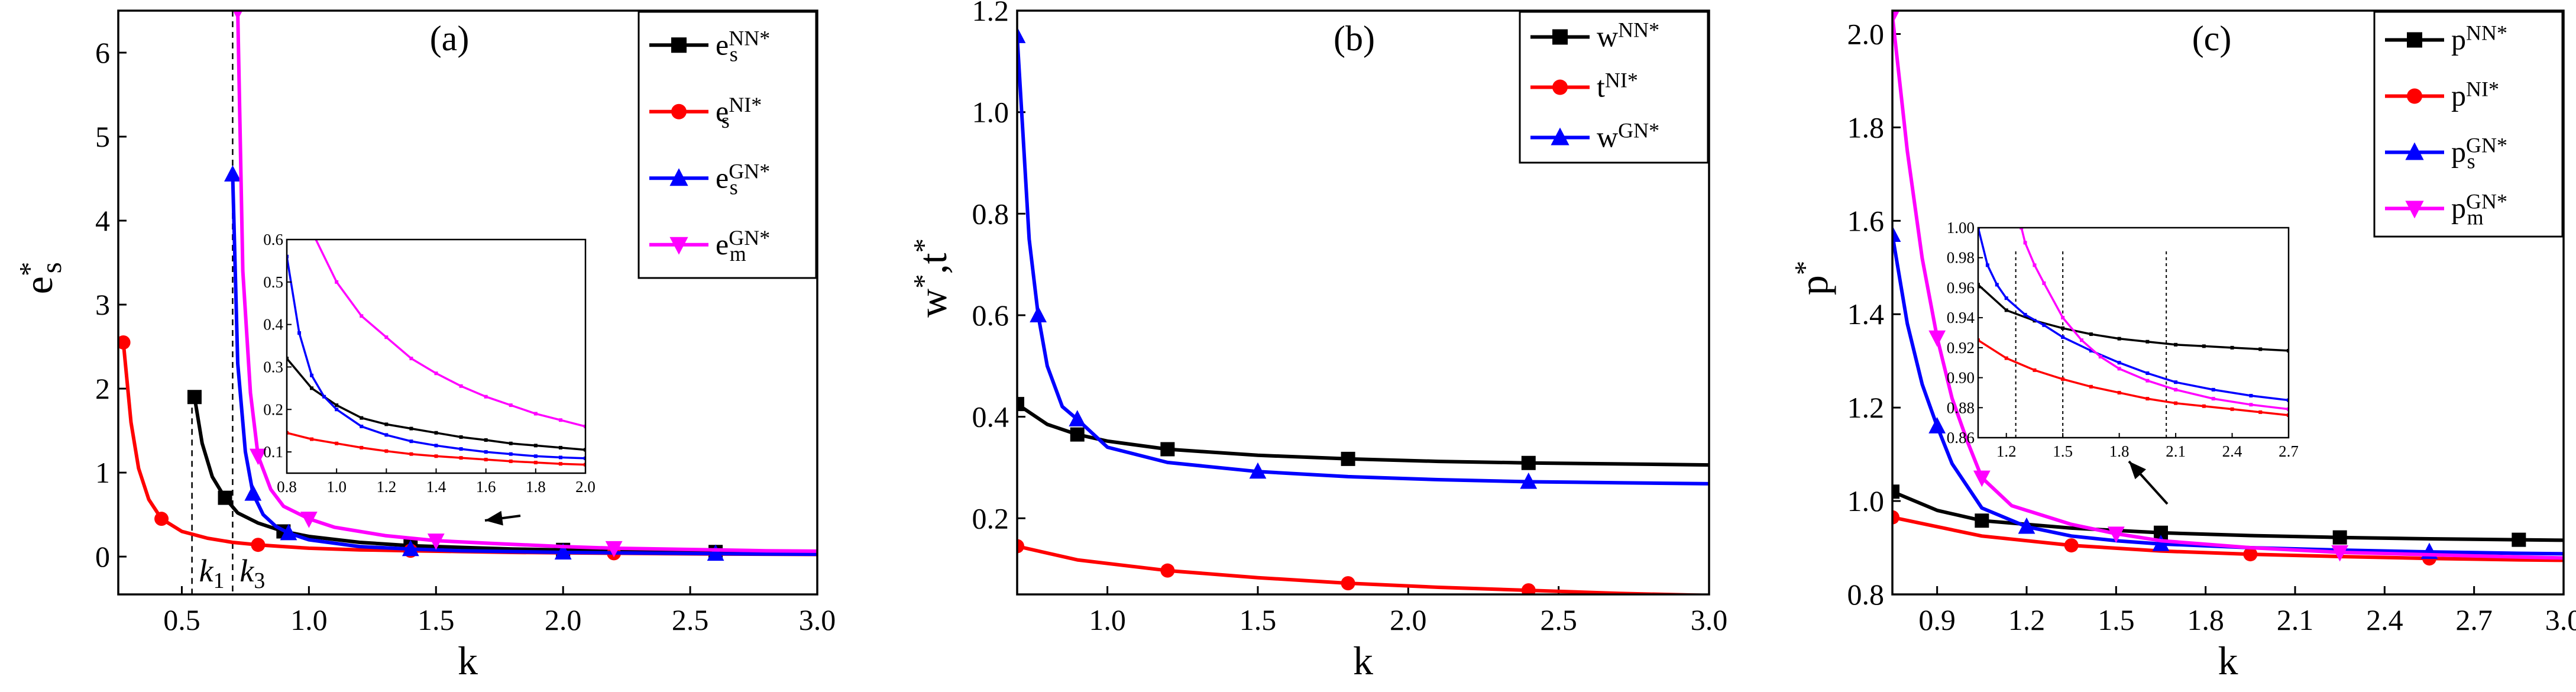  I want to click on threshold-label-base: k, so click(207, 570).